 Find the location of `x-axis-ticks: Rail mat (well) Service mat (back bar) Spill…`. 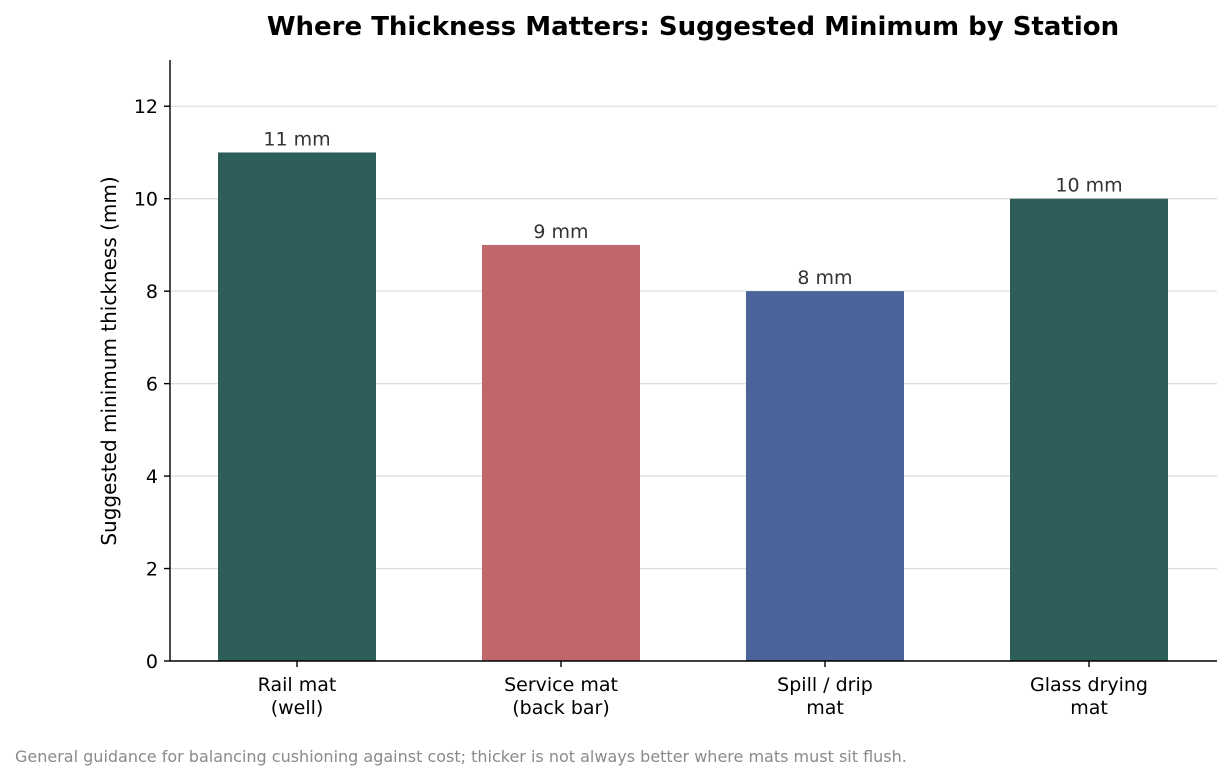

x-axis-ticks: Rail mat (well) Service mat (back bar) Spill… is located at coordinates (703, 690).